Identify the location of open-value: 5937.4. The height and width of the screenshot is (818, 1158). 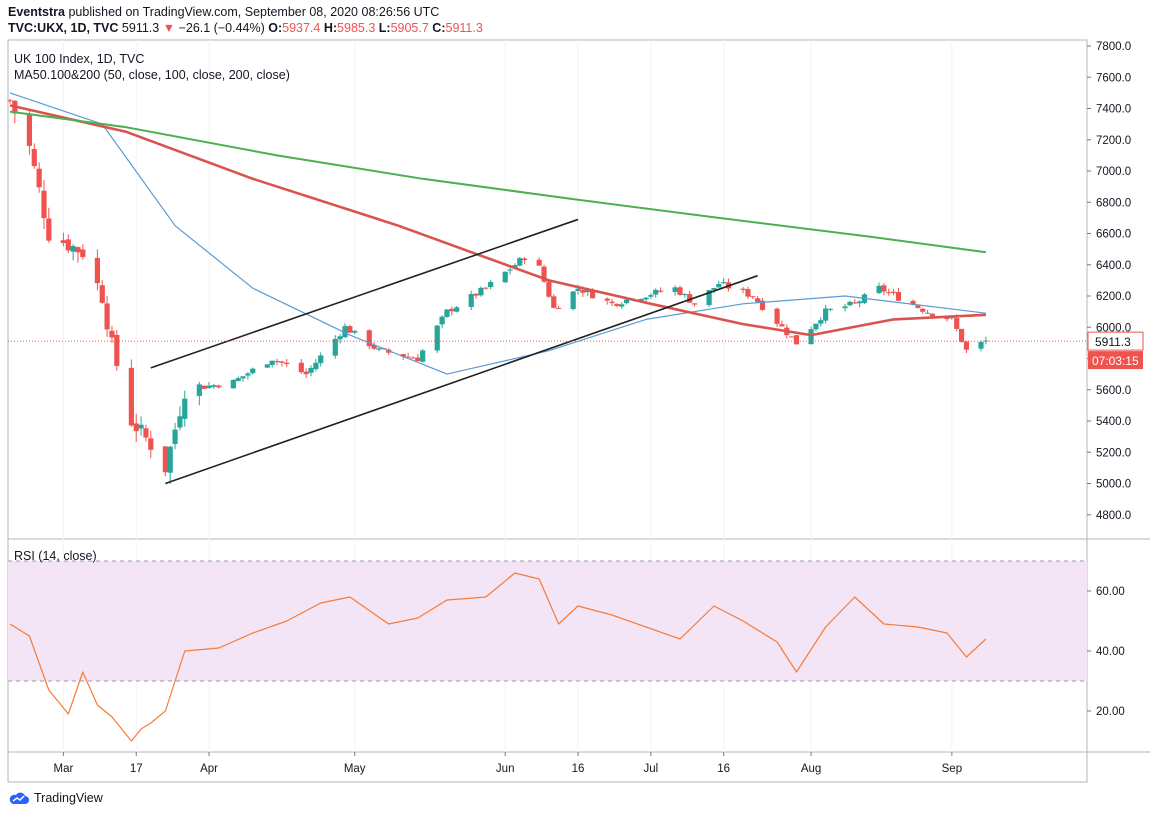
(301, 28).